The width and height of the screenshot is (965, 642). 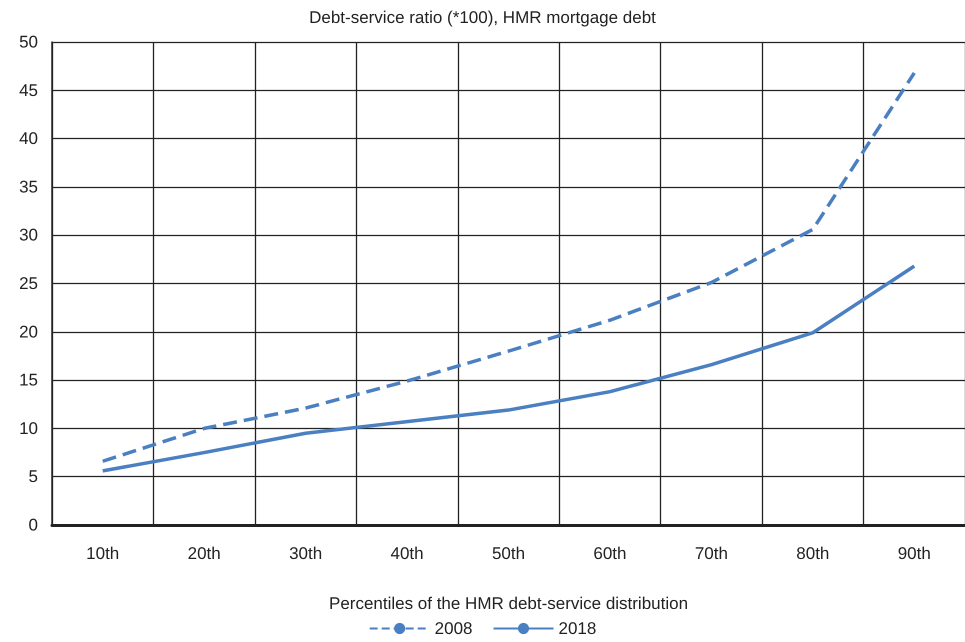 I want to click on y-tick-label: 40, so click(x=28, y=138).